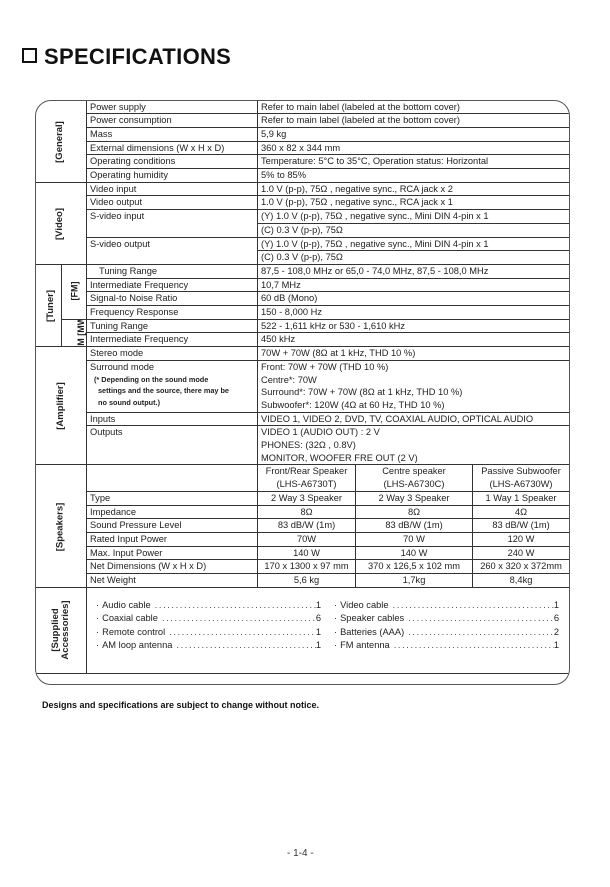 The width and height of the screenshot is (610, 887). Describe the element at coordinates (412, 299) in the screenshot. I see `spec-value: 60 dB (Mono)` at that location.